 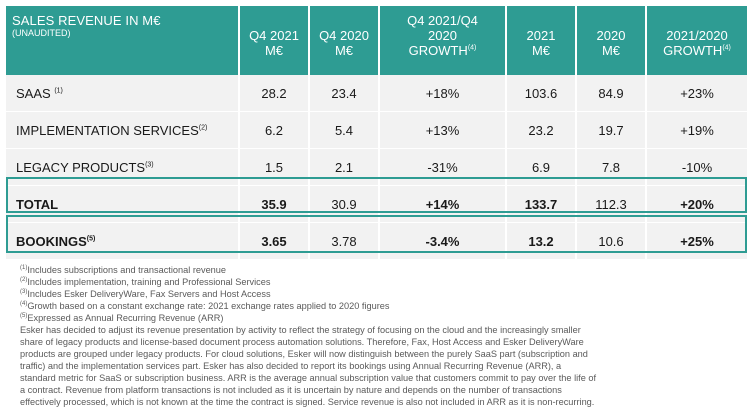 What do you see at coordinates (41, 33) in the screenshot?
I see `table-subtitle: (UNAUDITED)` at bounding box center [41, 33].